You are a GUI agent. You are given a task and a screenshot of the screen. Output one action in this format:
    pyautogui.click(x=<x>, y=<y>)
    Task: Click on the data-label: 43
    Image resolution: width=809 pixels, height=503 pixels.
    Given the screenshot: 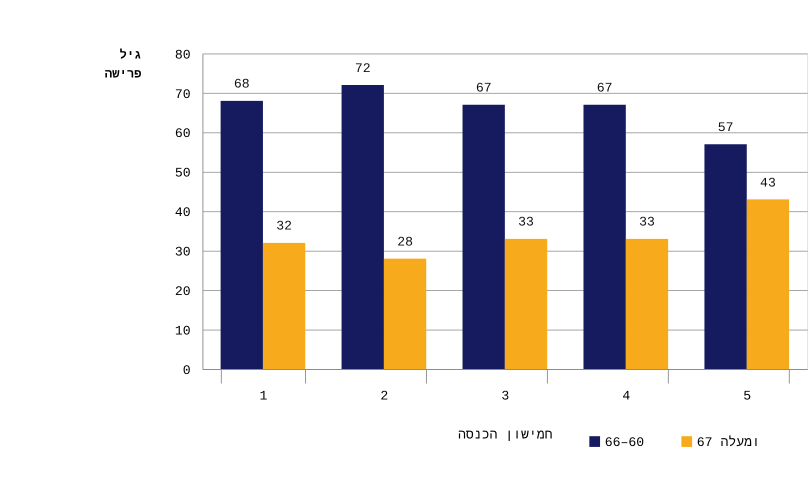 What is the action you would take?
    pyautogui.click(x=768, y=182)
    